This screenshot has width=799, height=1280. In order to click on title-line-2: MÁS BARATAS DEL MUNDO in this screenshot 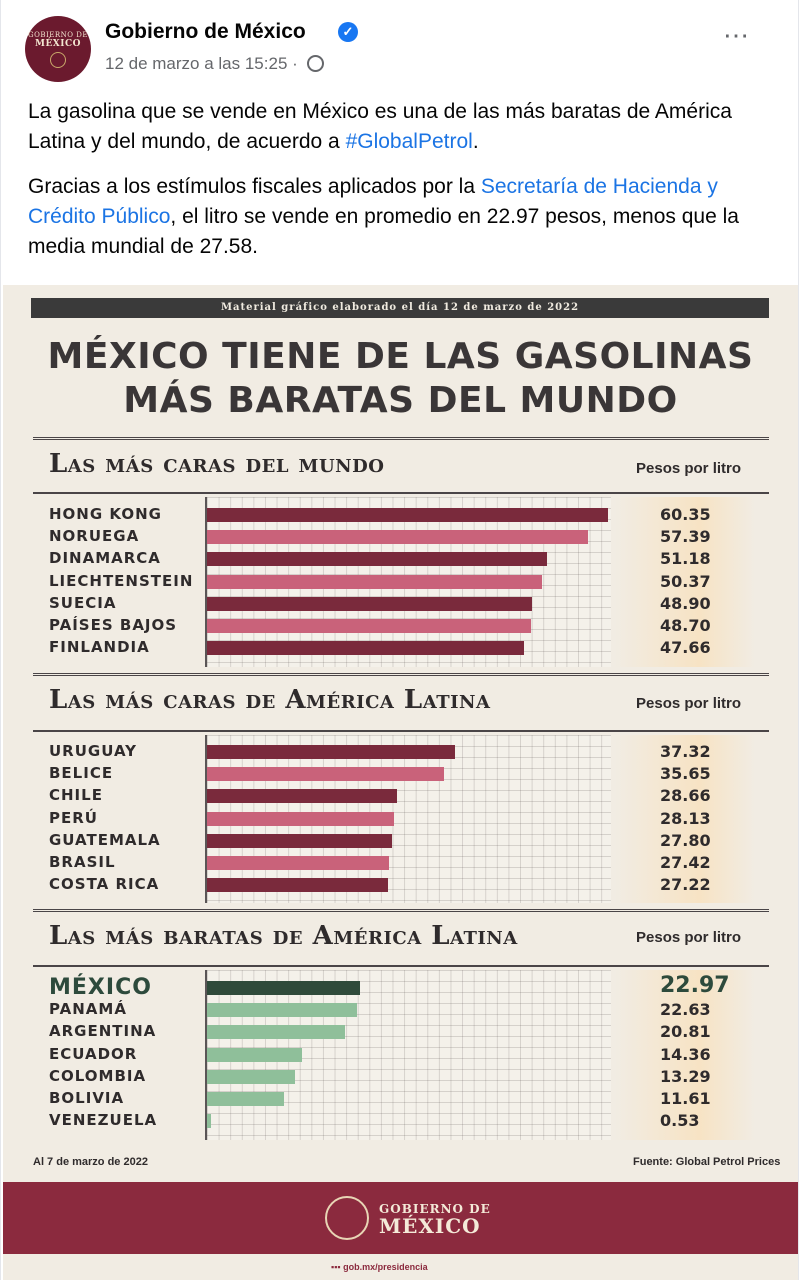, I will do `click(400, 400)`.